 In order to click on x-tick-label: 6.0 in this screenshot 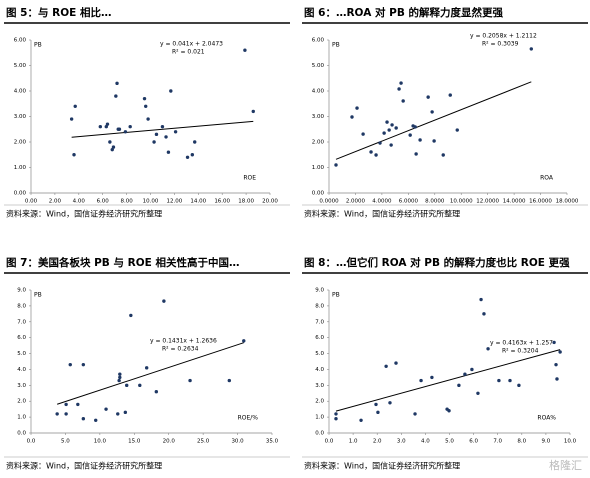, I will do `click(473, 442)`.